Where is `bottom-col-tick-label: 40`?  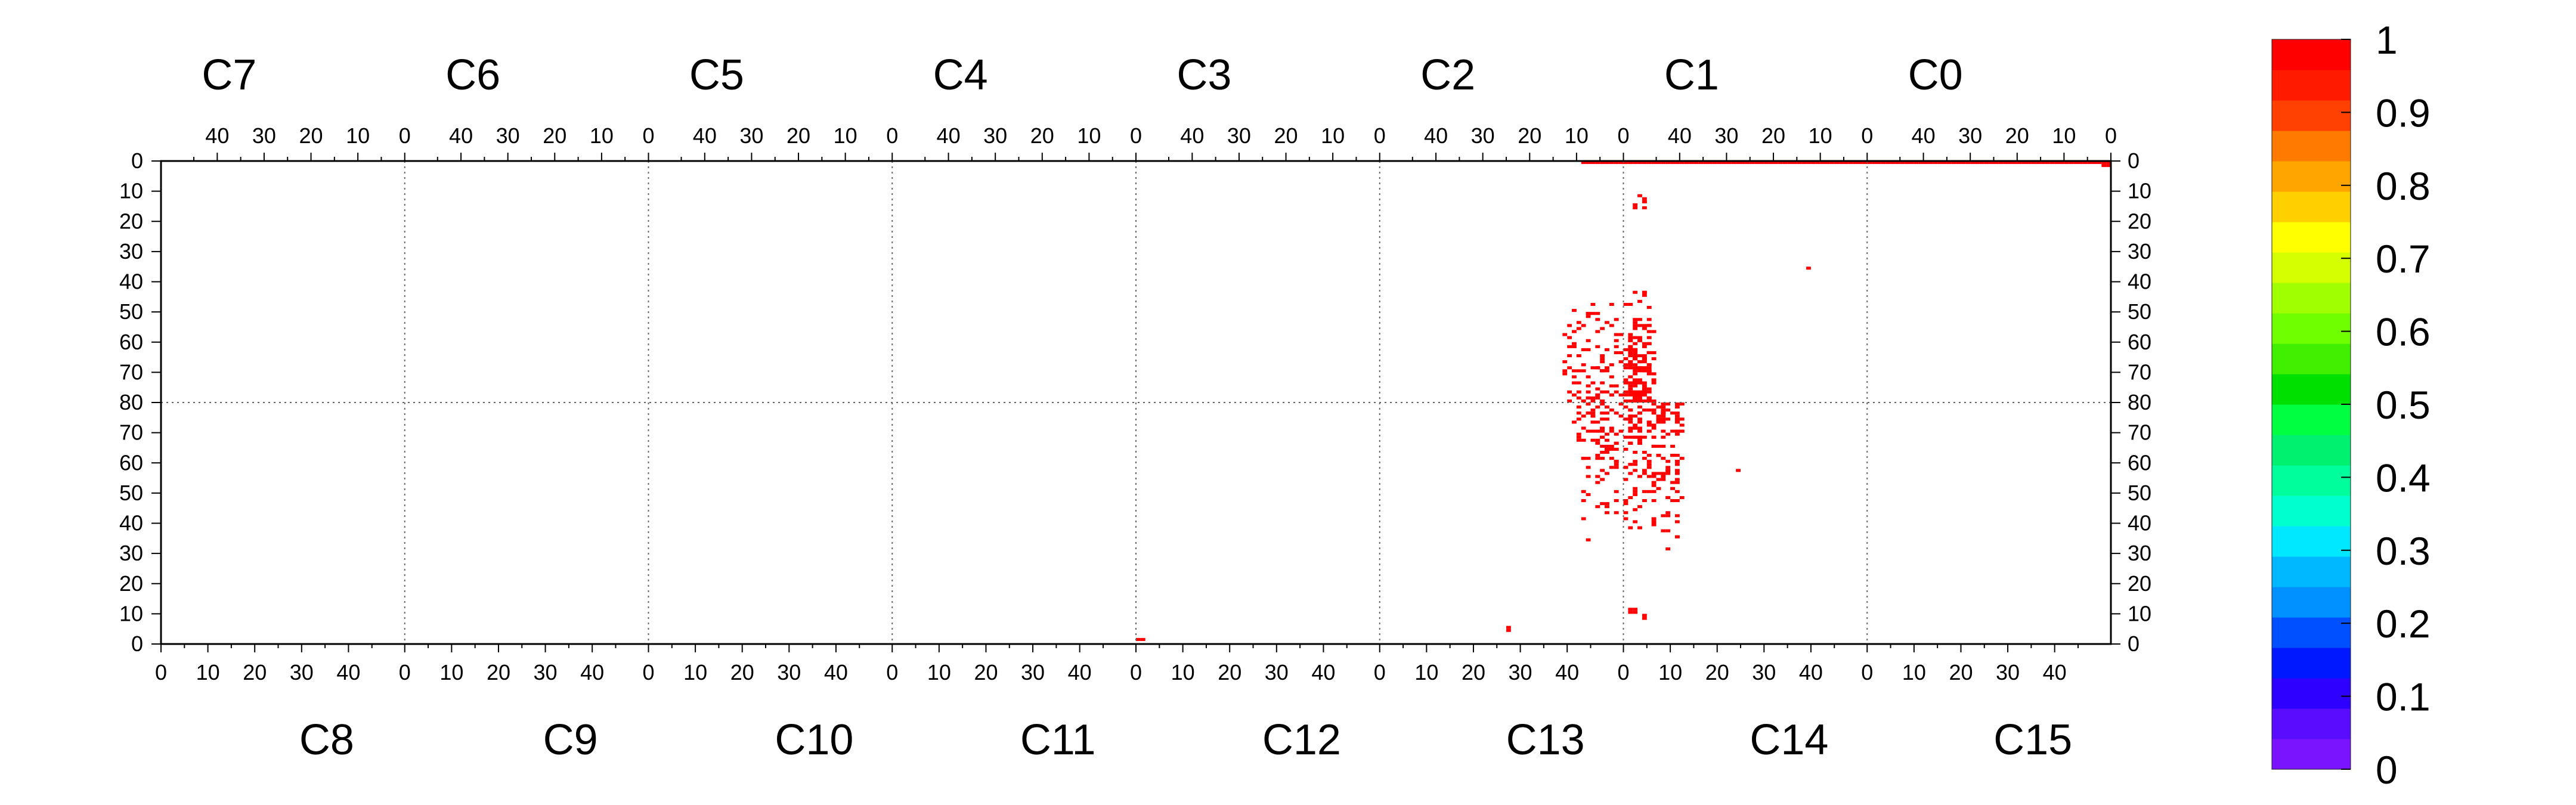
bottom-col-tick-label: 40 is located at coordinates (348, 672).